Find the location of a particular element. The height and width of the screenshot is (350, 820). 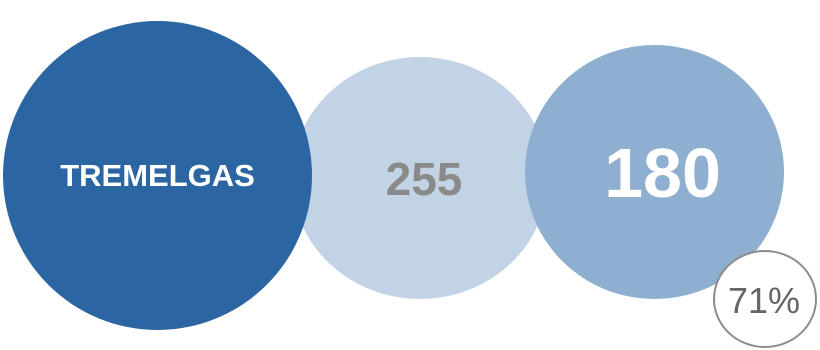

secondary-value: 255 is located at coordinates (424, 179).